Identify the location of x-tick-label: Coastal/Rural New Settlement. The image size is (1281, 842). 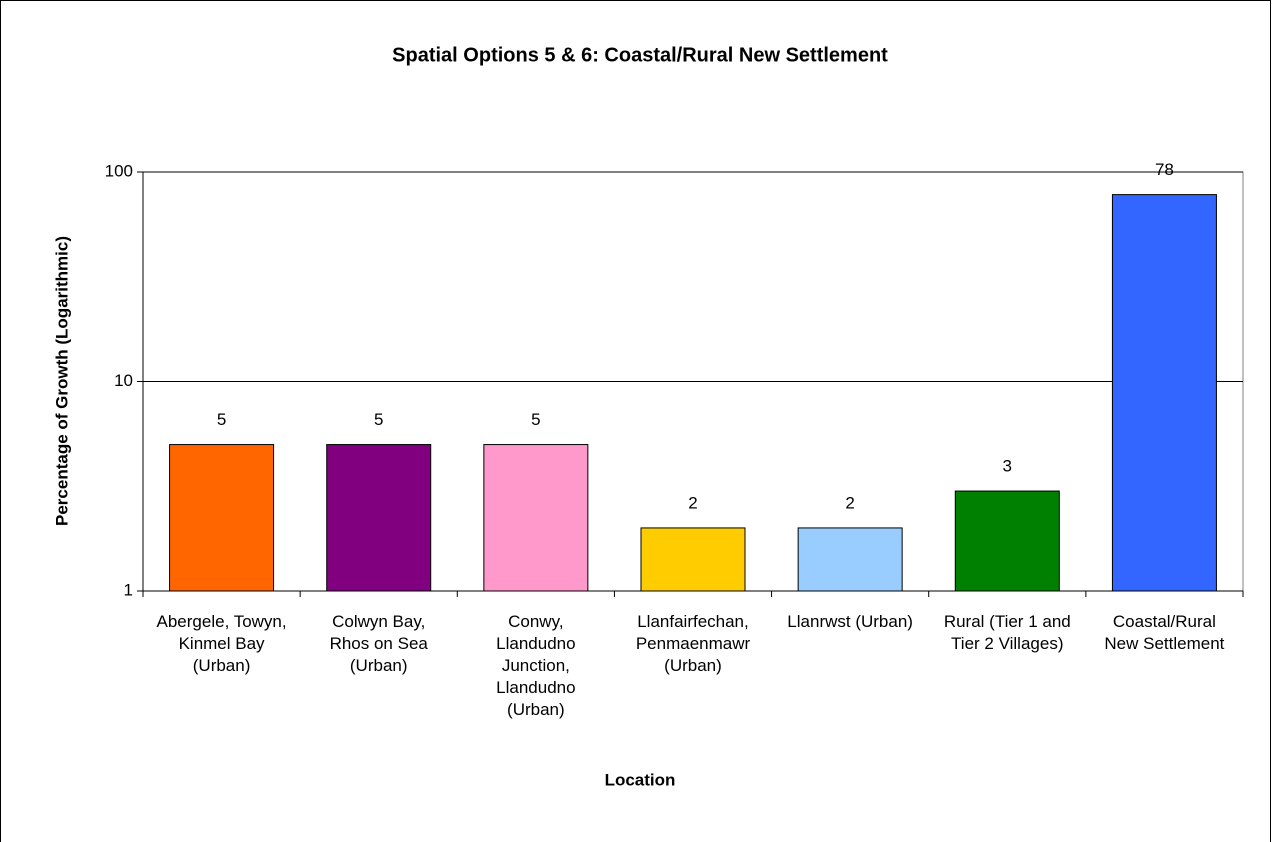
(1164, 632).